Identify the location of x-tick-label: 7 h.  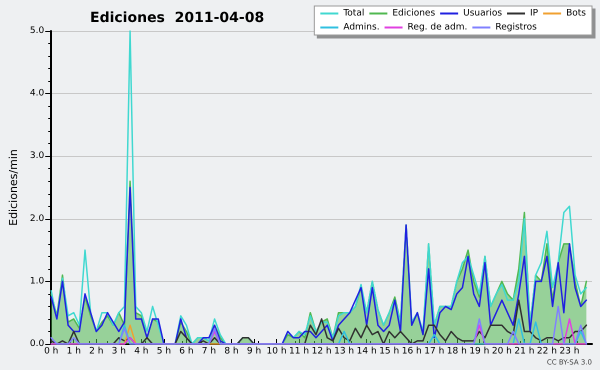
(209, 351).